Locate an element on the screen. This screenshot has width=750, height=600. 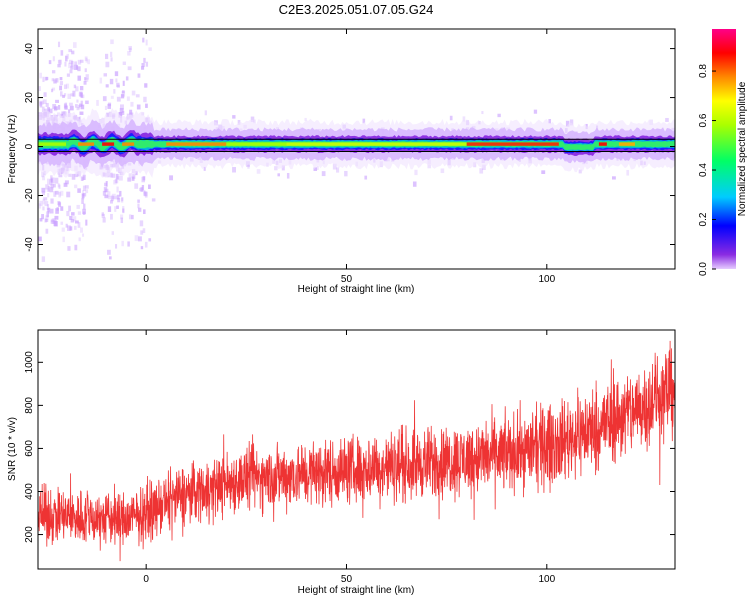
spectrogram-ylabel: Frequency (Hz) is located at coordinates (12, 149).